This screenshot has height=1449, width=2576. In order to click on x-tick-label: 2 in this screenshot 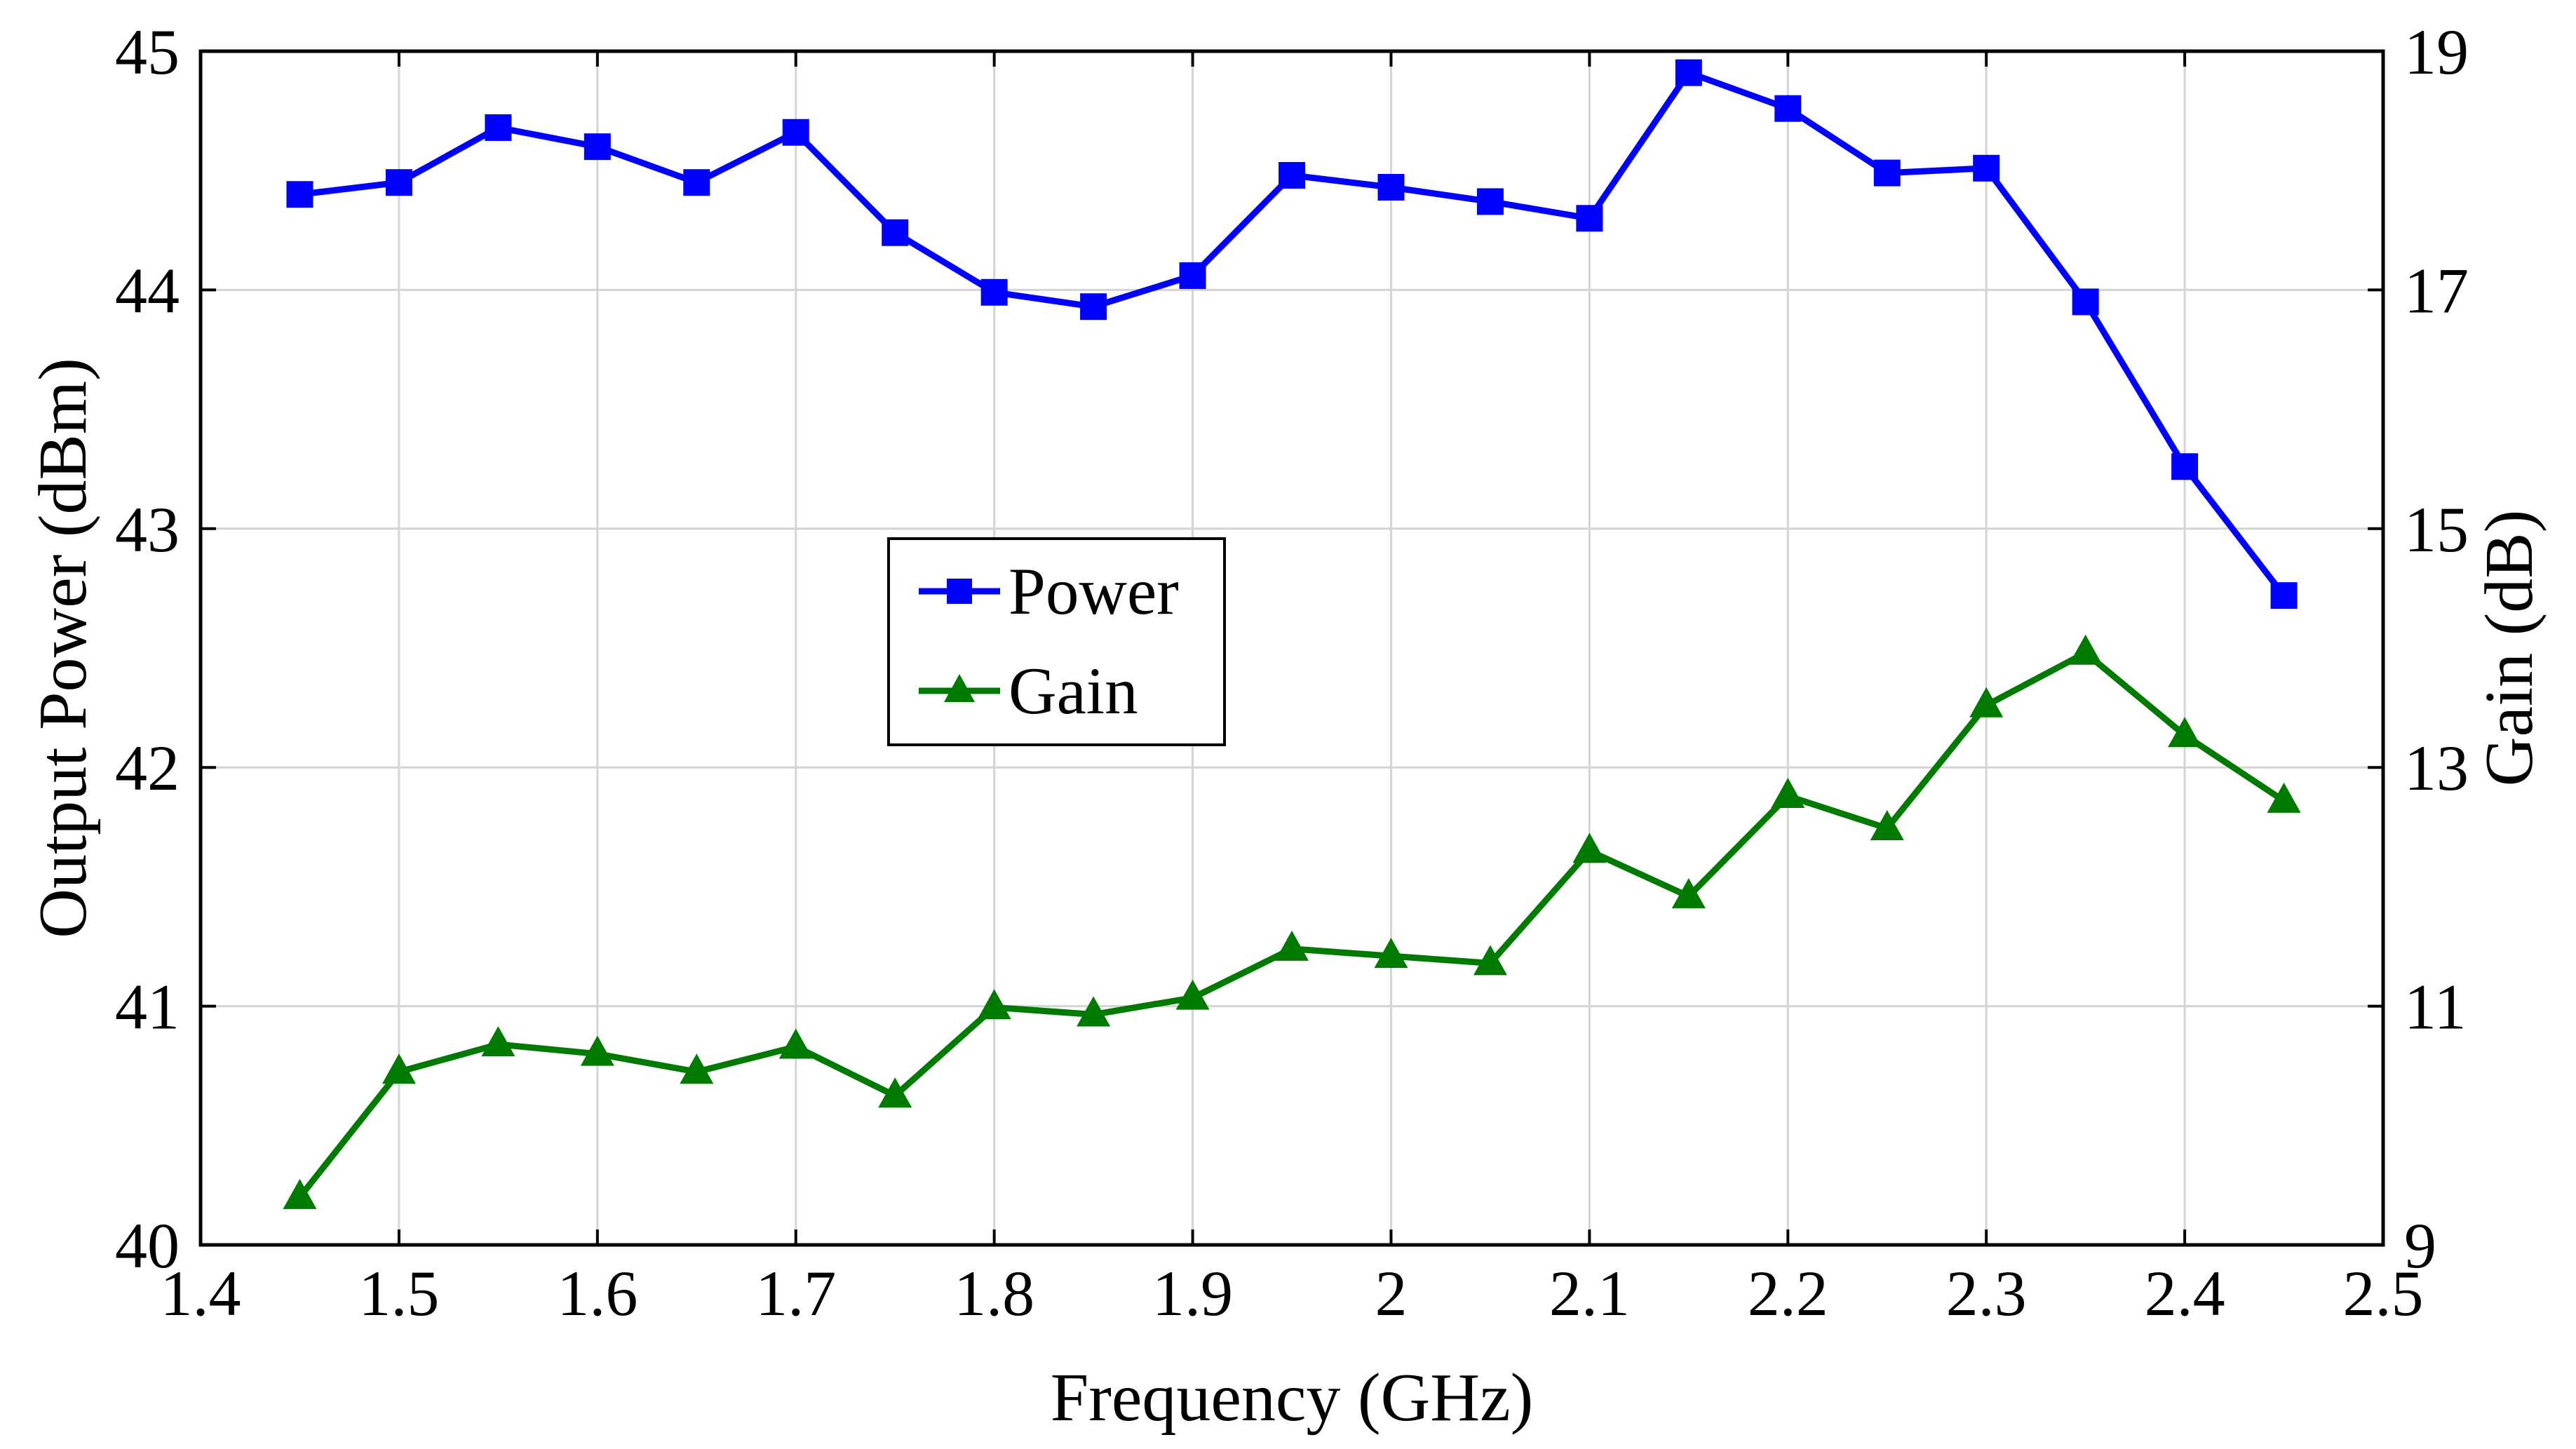, I will do `click(1391, 1293)`.